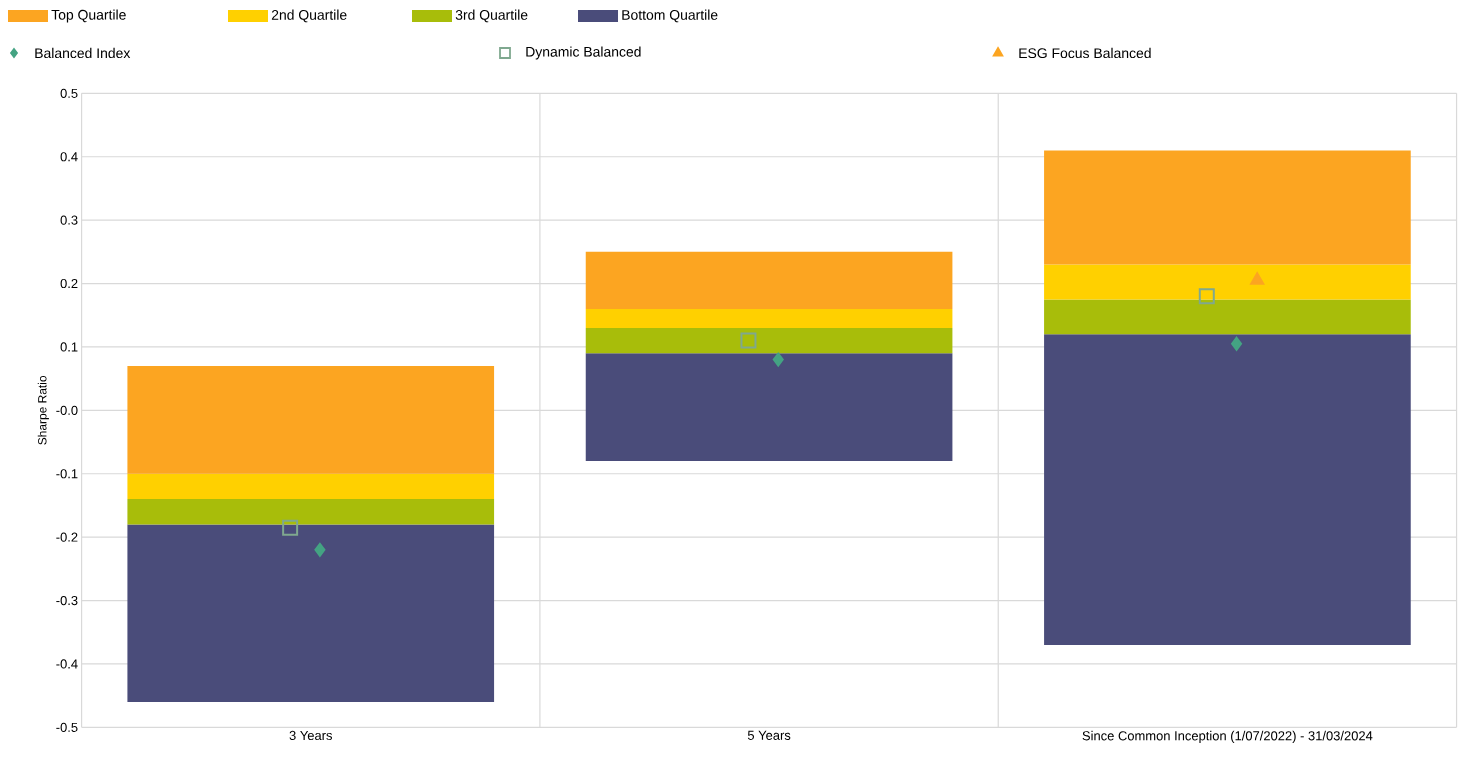  What do you see at coordinates (309, 16) in the screenshot?
I see `legend-label: 2nd Quartile` at bounding box center [309, 16].